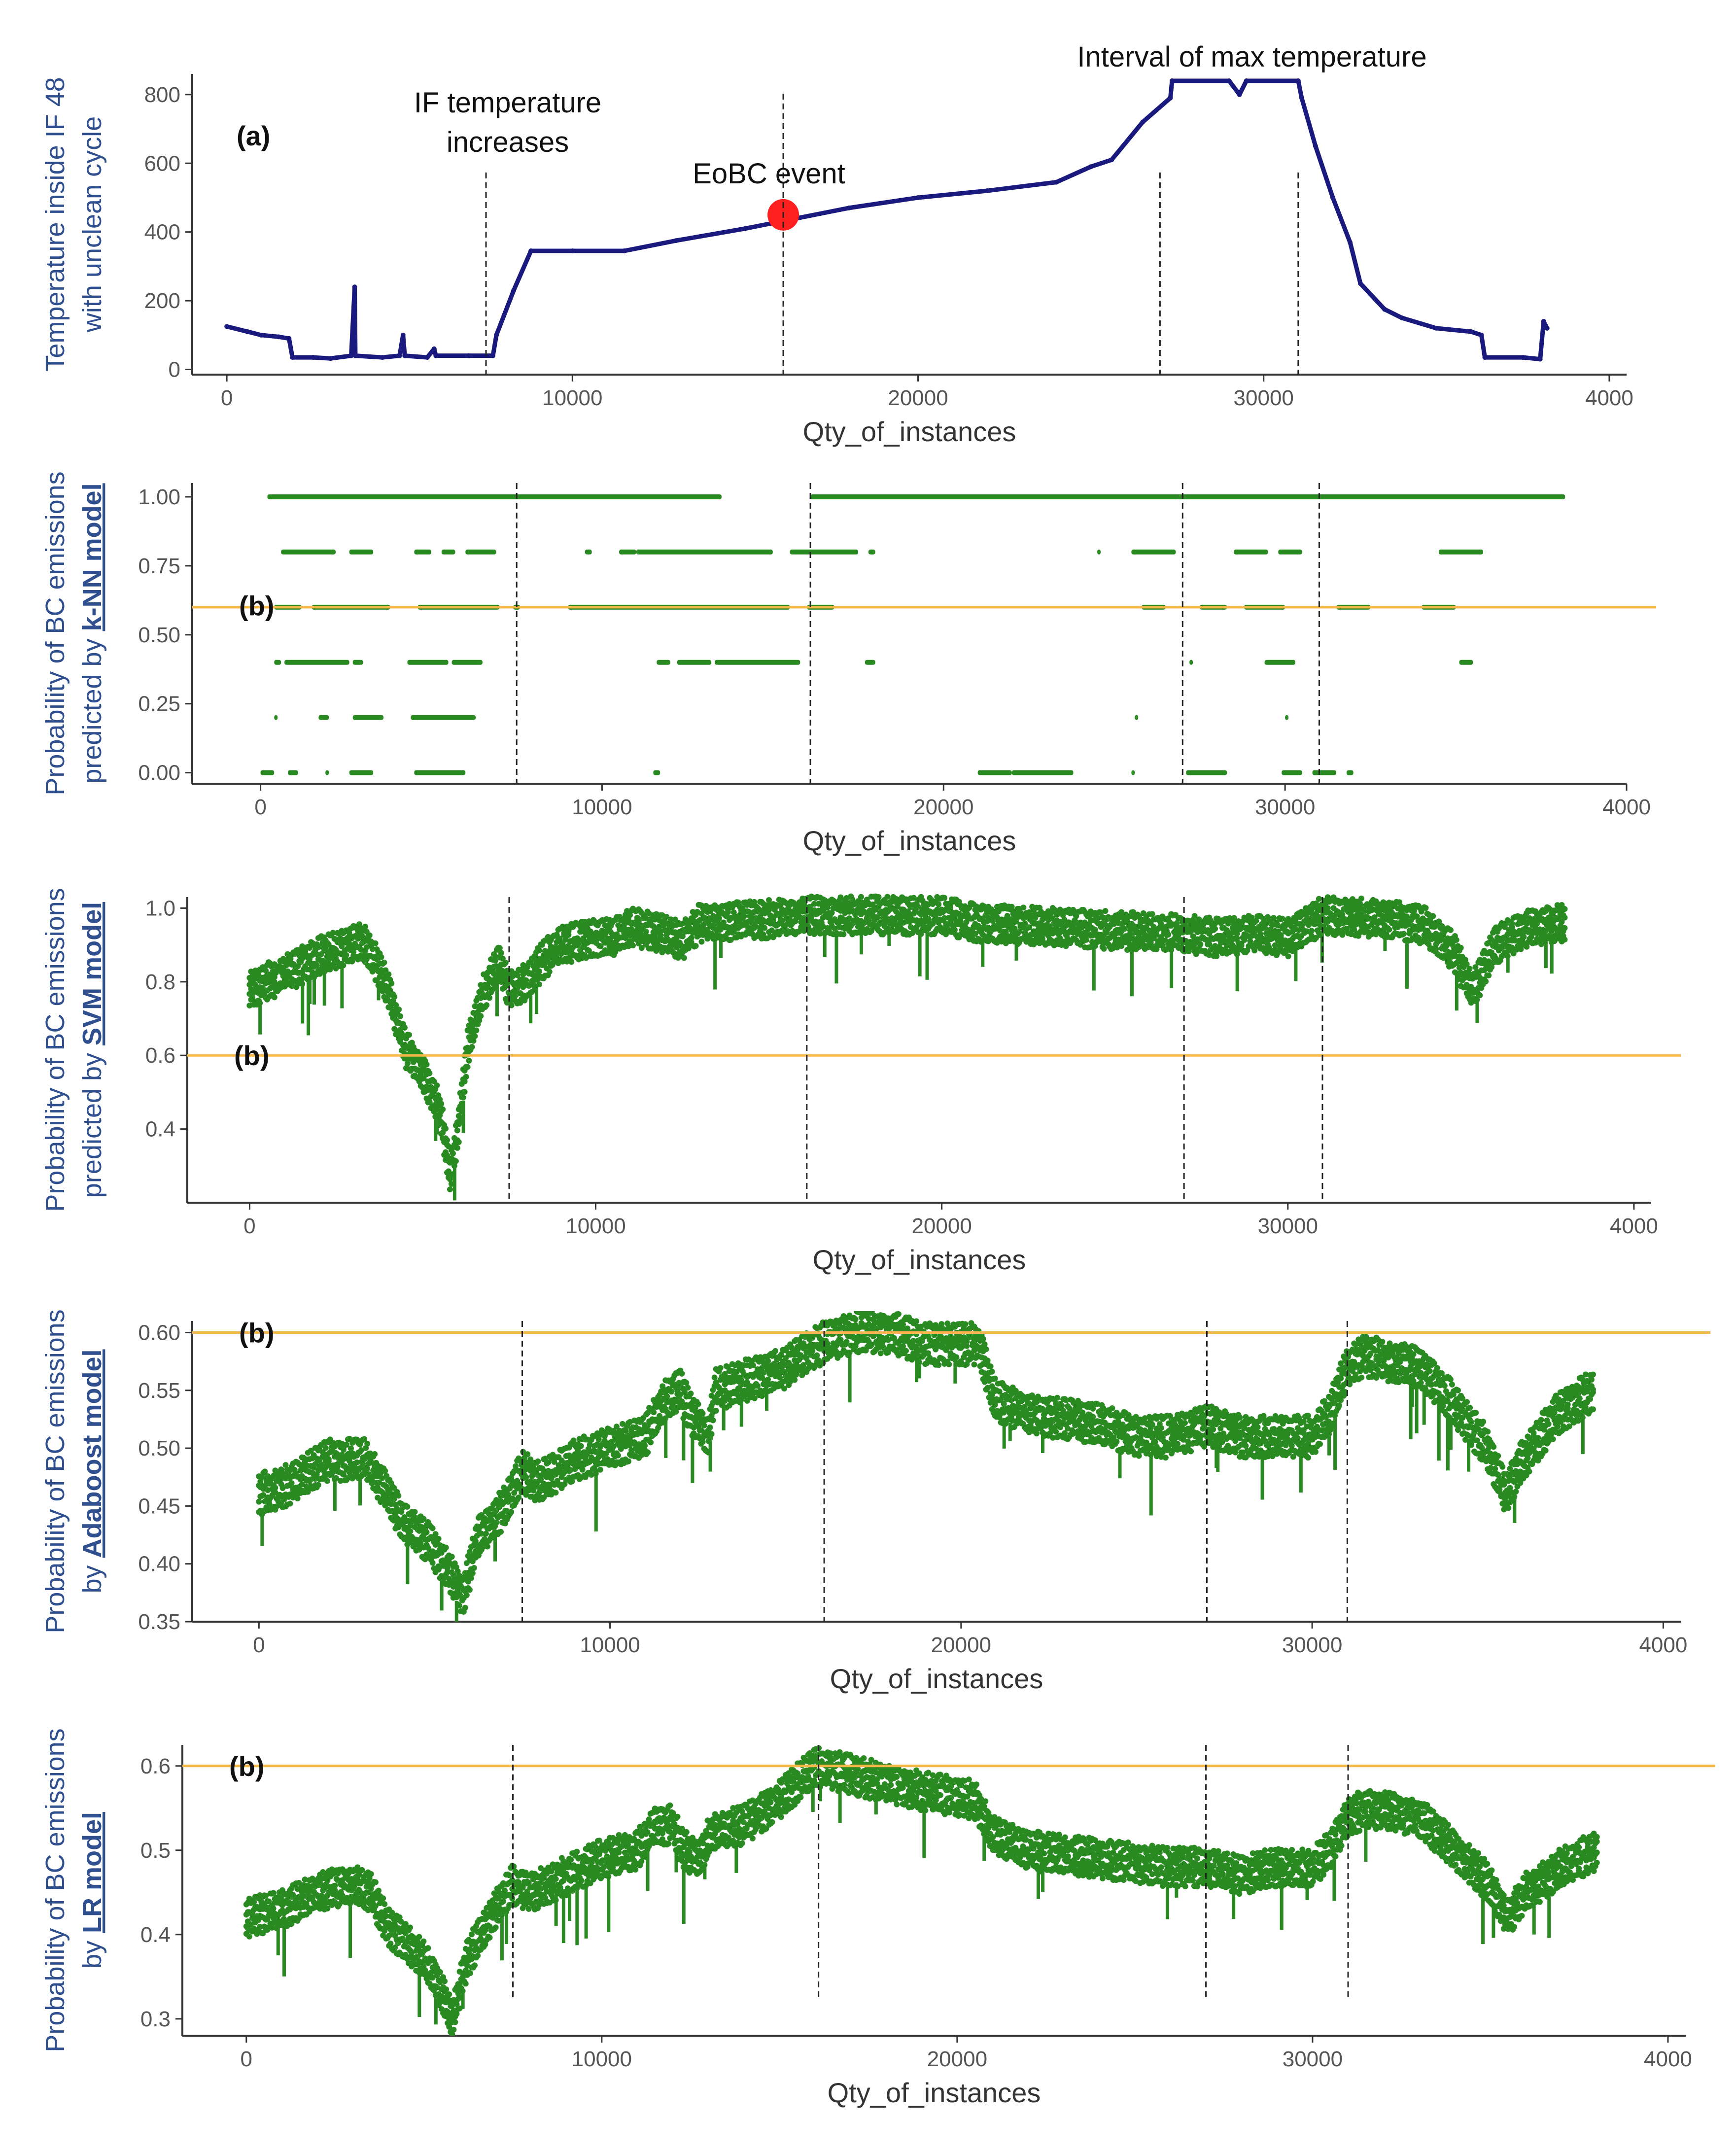  Describe the element at coordinates (92, 973) in the screenshot. I see `y-axis-label-model: SVM model` at that location.